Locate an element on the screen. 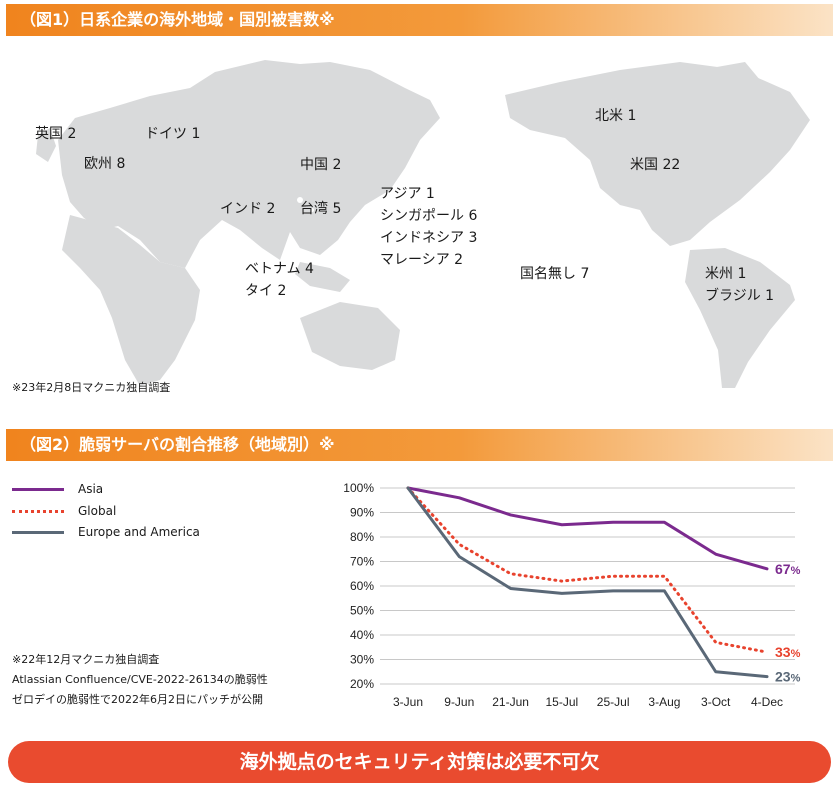 The width and height of the screenshot is (839, 792). x-tick-label: 4-Dec is located at coordinates (767, 702).